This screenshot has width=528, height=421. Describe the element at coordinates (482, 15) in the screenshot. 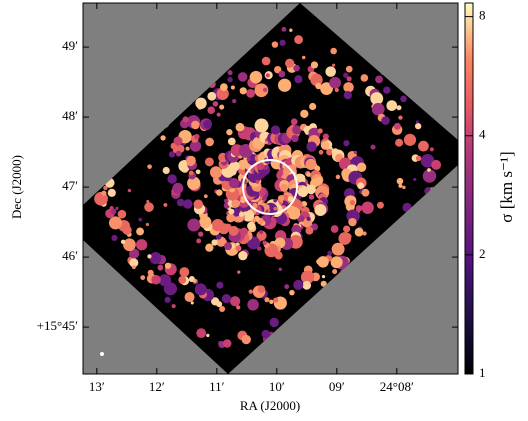

I see `colorbar-tick-label: 8` at that location.